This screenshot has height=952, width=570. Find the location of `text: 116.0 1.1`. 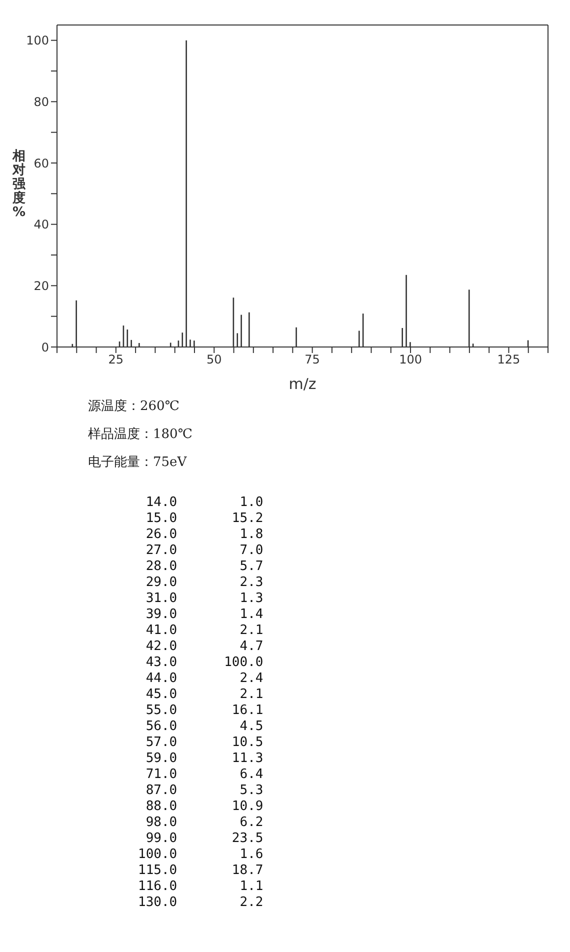

text: 116.0 1.1 is located at coordinates (201, 887).